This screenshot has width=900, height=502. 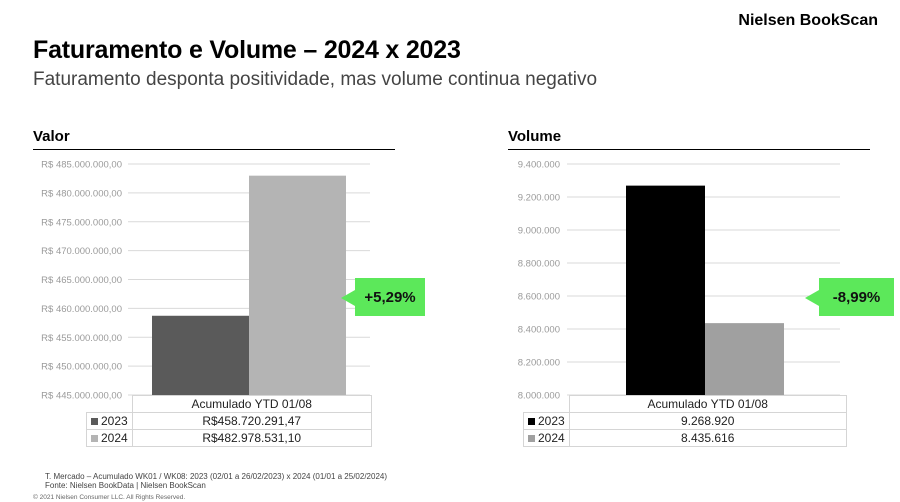 I want to click on volume-value-2023: 9.268.920, so click(x=707, y=421).